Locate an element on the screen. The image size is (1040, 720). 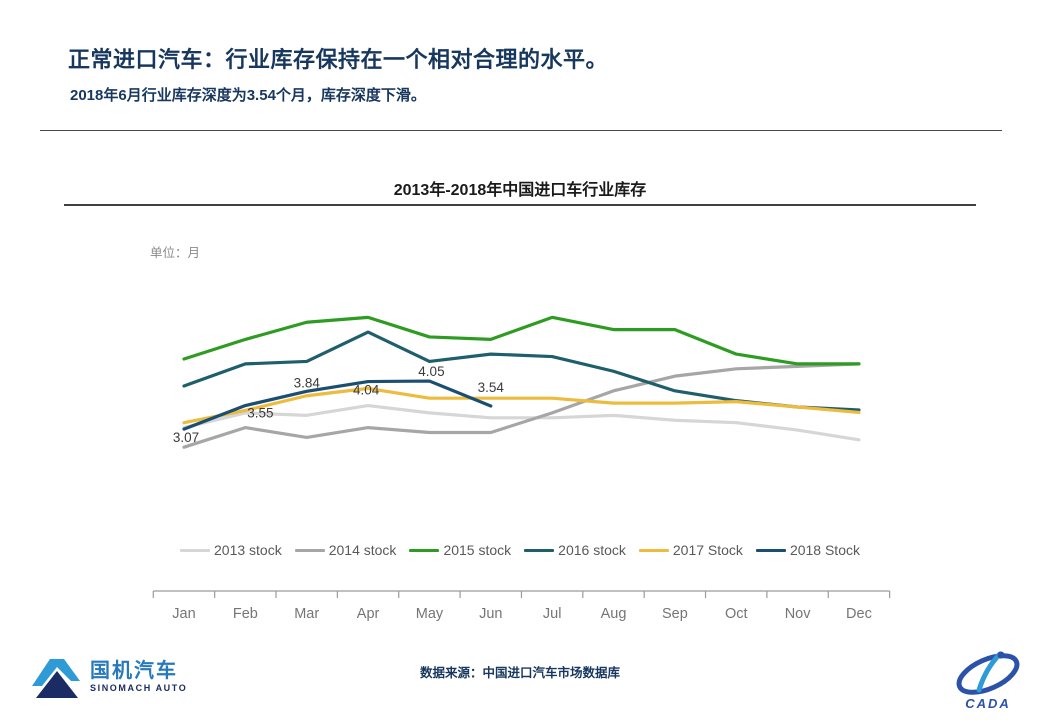
x-axis-label: Feb is located at coordinates (245, 614).